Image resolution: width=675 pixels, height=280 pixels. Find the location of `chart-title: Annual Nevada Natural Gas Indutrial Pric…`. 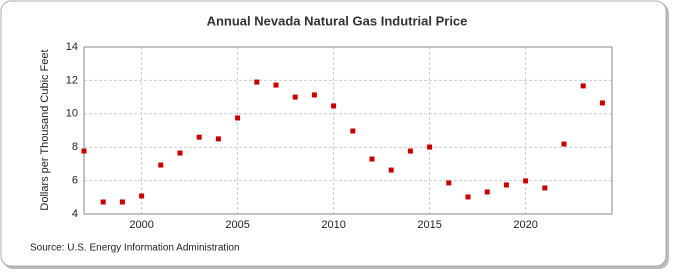

chart-title: Annual Nevada Natural Gas Indutrial Pric… is located at coordinates (337, 20).